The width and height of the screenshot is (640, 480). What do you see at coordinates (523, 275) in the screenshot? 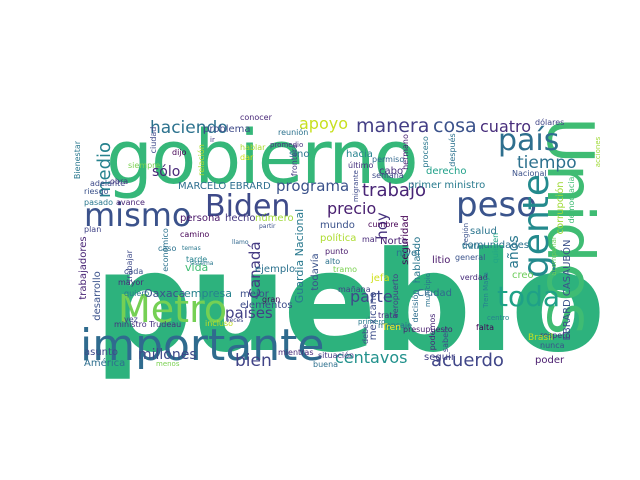
I see `word: creo` at bounding box center [523, 275].